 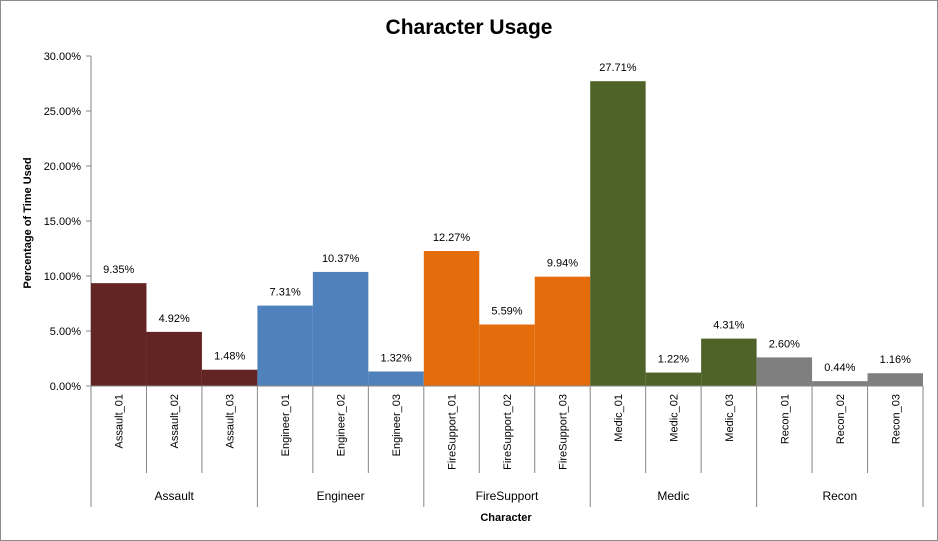 What do you see at coordinates (618, 68) in the screenshot?
I see `data-label: 27.71%` at bounding box center [618, 68].